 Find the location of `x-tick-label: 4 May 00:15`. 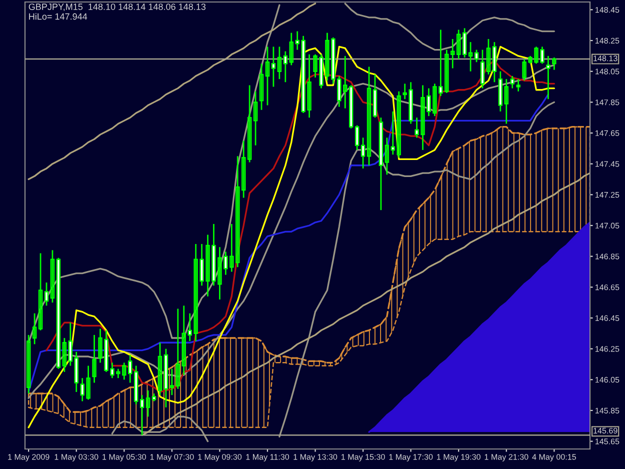

x-tick-label: 4 May 00:15 is located at coordinates (554, 458).